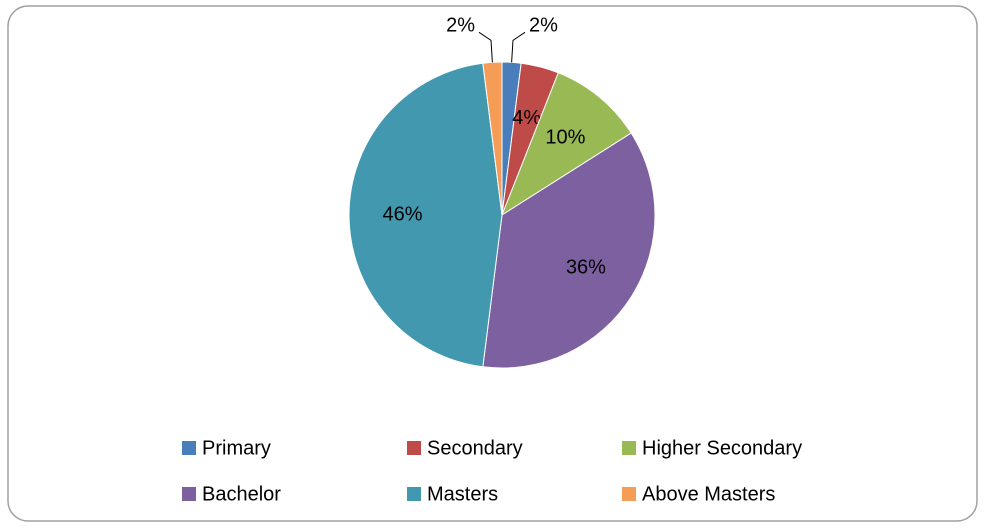 Image resolution: width=985 pixels, height=529 pixels. I want to click on legend-label: Masters, so click(462, 494).